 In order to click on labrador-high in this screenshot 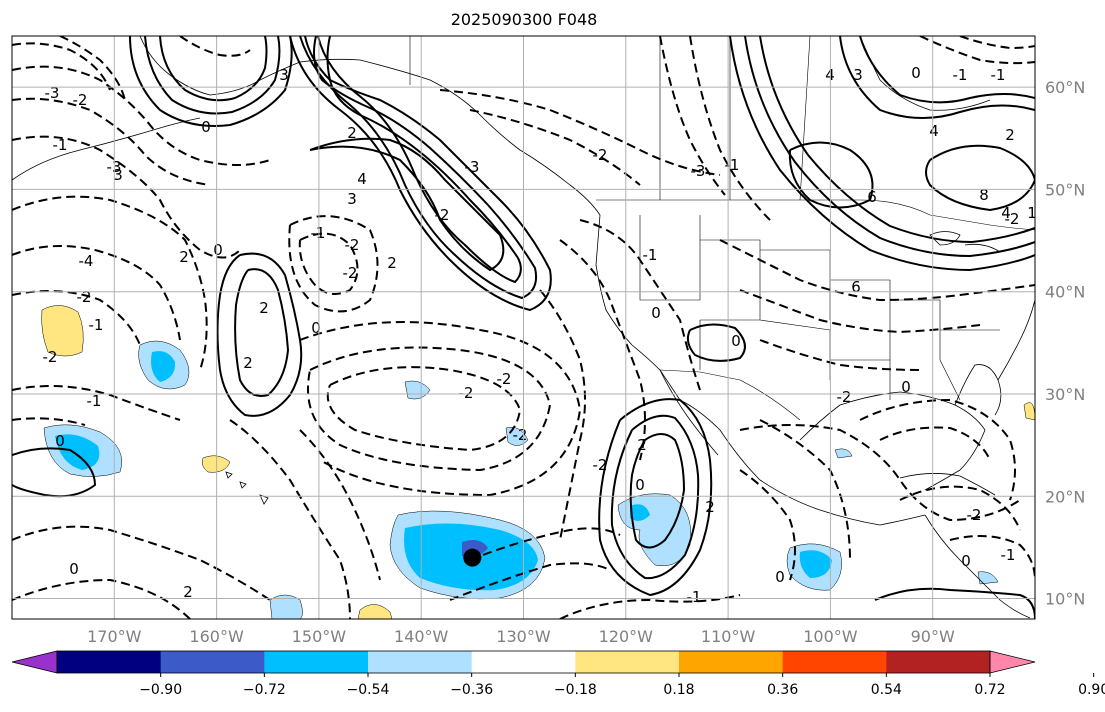, I will do `click(980, 178)`.